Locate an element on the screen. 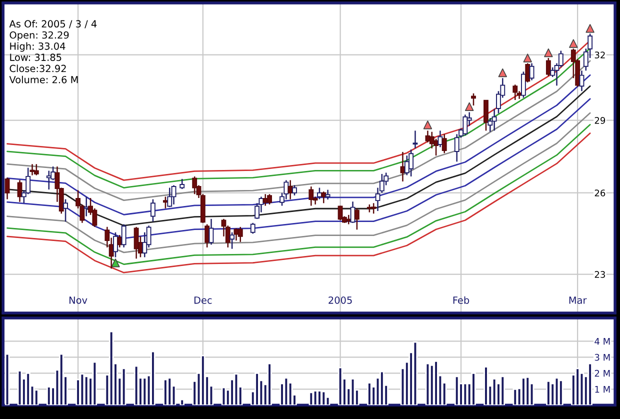 The image size is (620, 419). y-tick-label: 23 is located at coordinates (599, 274).